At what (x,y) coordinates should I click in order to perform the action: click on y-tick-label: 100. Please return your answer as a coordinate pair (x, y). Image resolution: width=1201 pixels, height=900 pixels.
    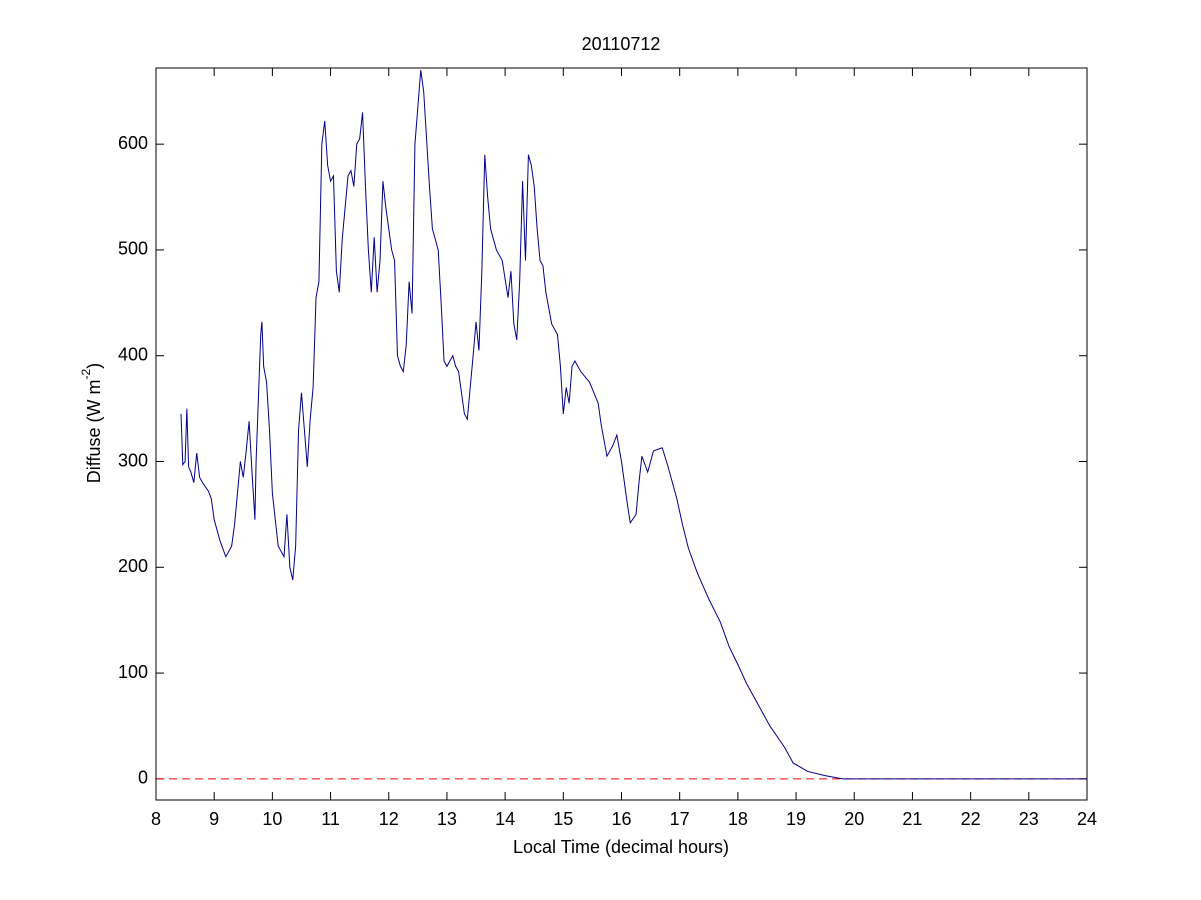
    Looking at the image, I should click on (133, 672).